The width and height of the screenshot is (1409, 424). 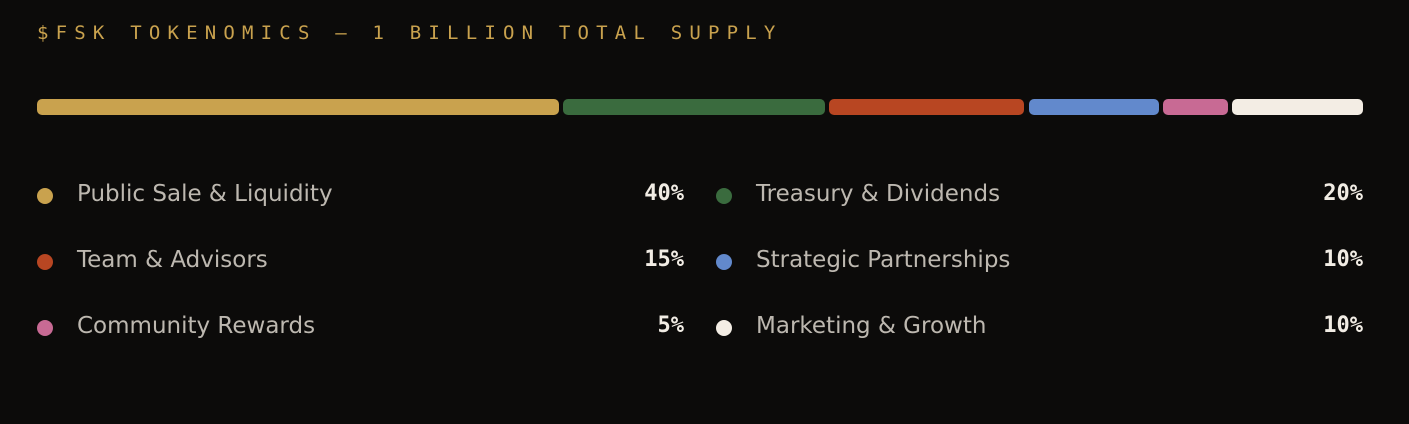 I want to click on legend-label: Public Sale & Liquidity, so click(x=205, y=194).